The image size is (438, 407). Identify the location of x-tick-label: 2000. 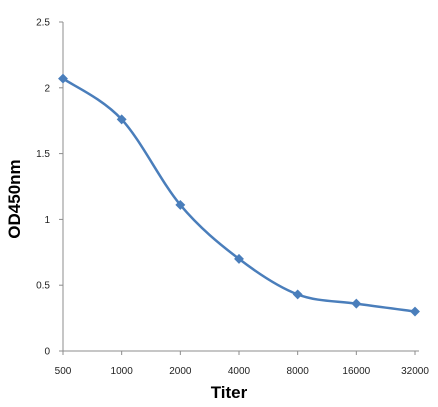
(180, 371).